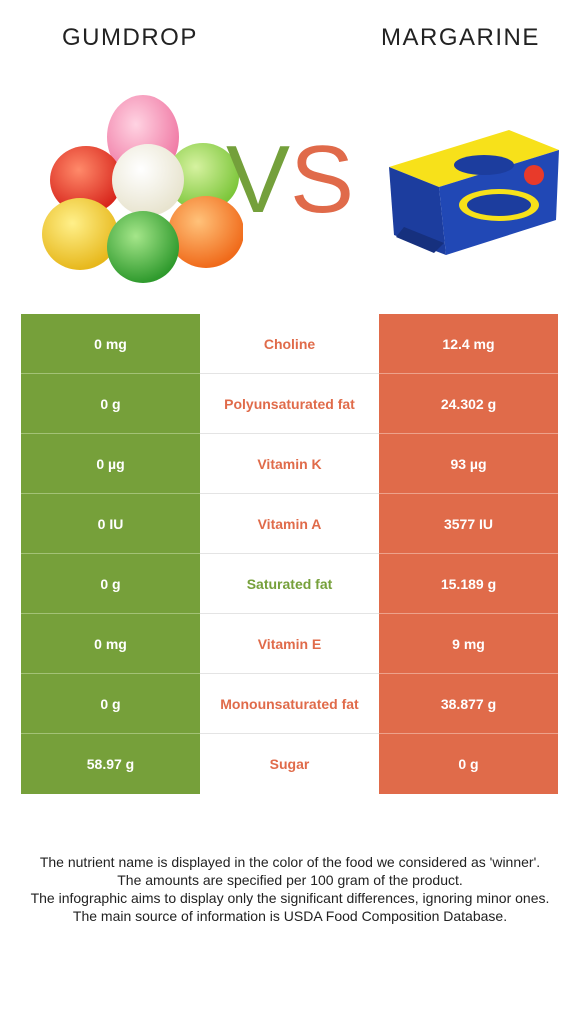 The image size is (580, 1024). I want to click on nutrient-name: Saturated fat, so click(289, 584).